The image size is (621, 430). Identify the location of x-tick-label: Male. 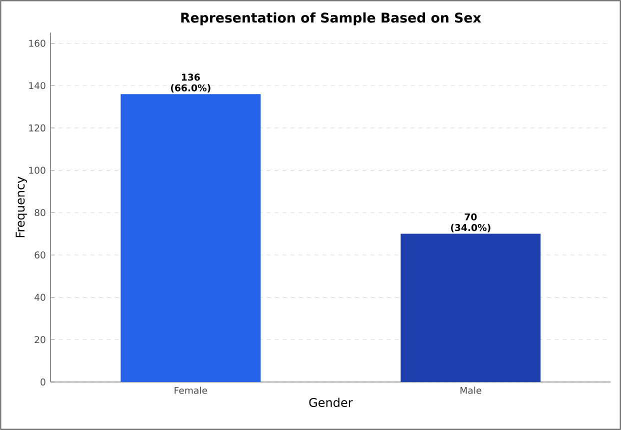
(471, 390).